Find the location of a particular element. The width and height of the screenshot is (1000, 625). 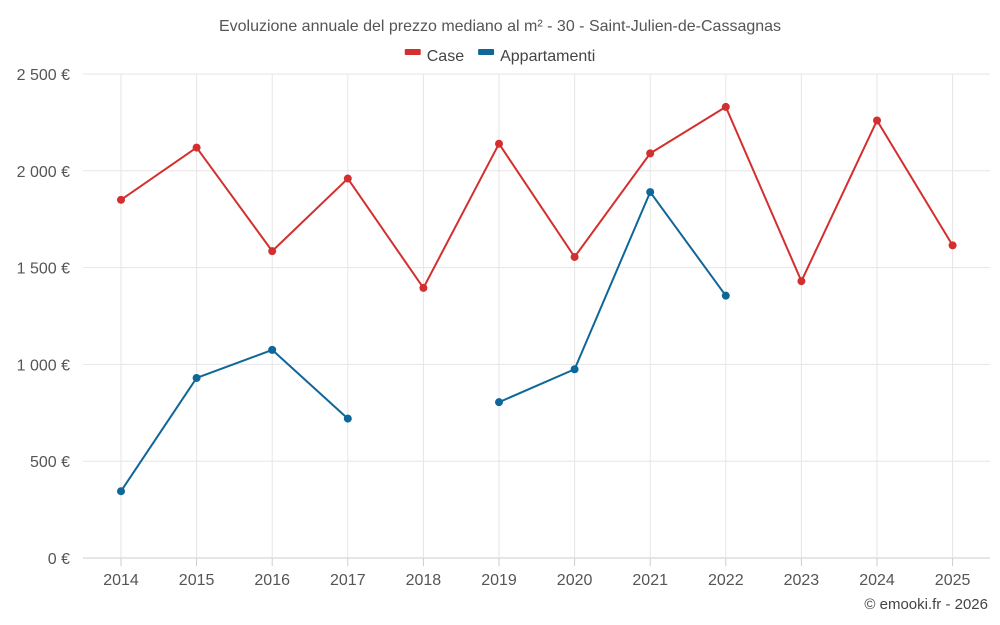

x-tick-label: 2023 is located at coordinates (802, 580).